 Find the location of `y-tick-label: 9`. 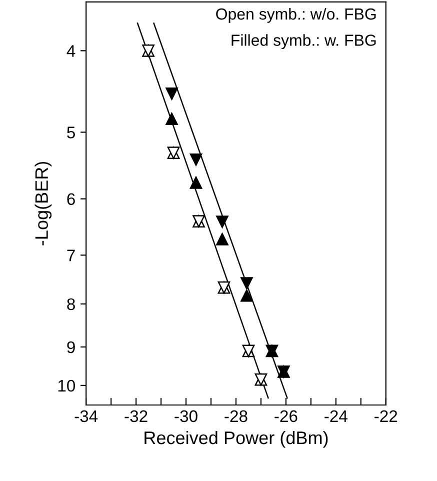

y-tick-label: 9 is located at coordinates (71, 347).